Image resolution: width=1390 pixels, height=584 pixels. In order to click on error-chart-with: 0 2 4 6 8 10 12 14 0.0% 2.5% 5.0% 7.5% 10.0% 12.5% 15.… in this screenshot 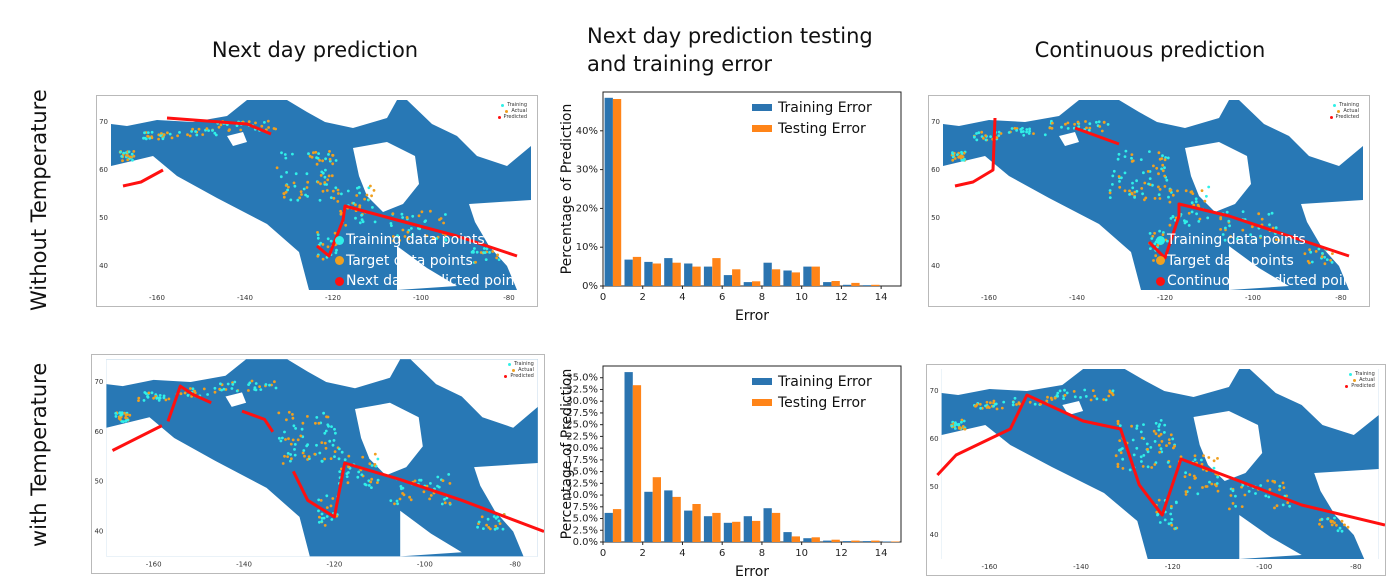, I will do `click(729, 471)`.